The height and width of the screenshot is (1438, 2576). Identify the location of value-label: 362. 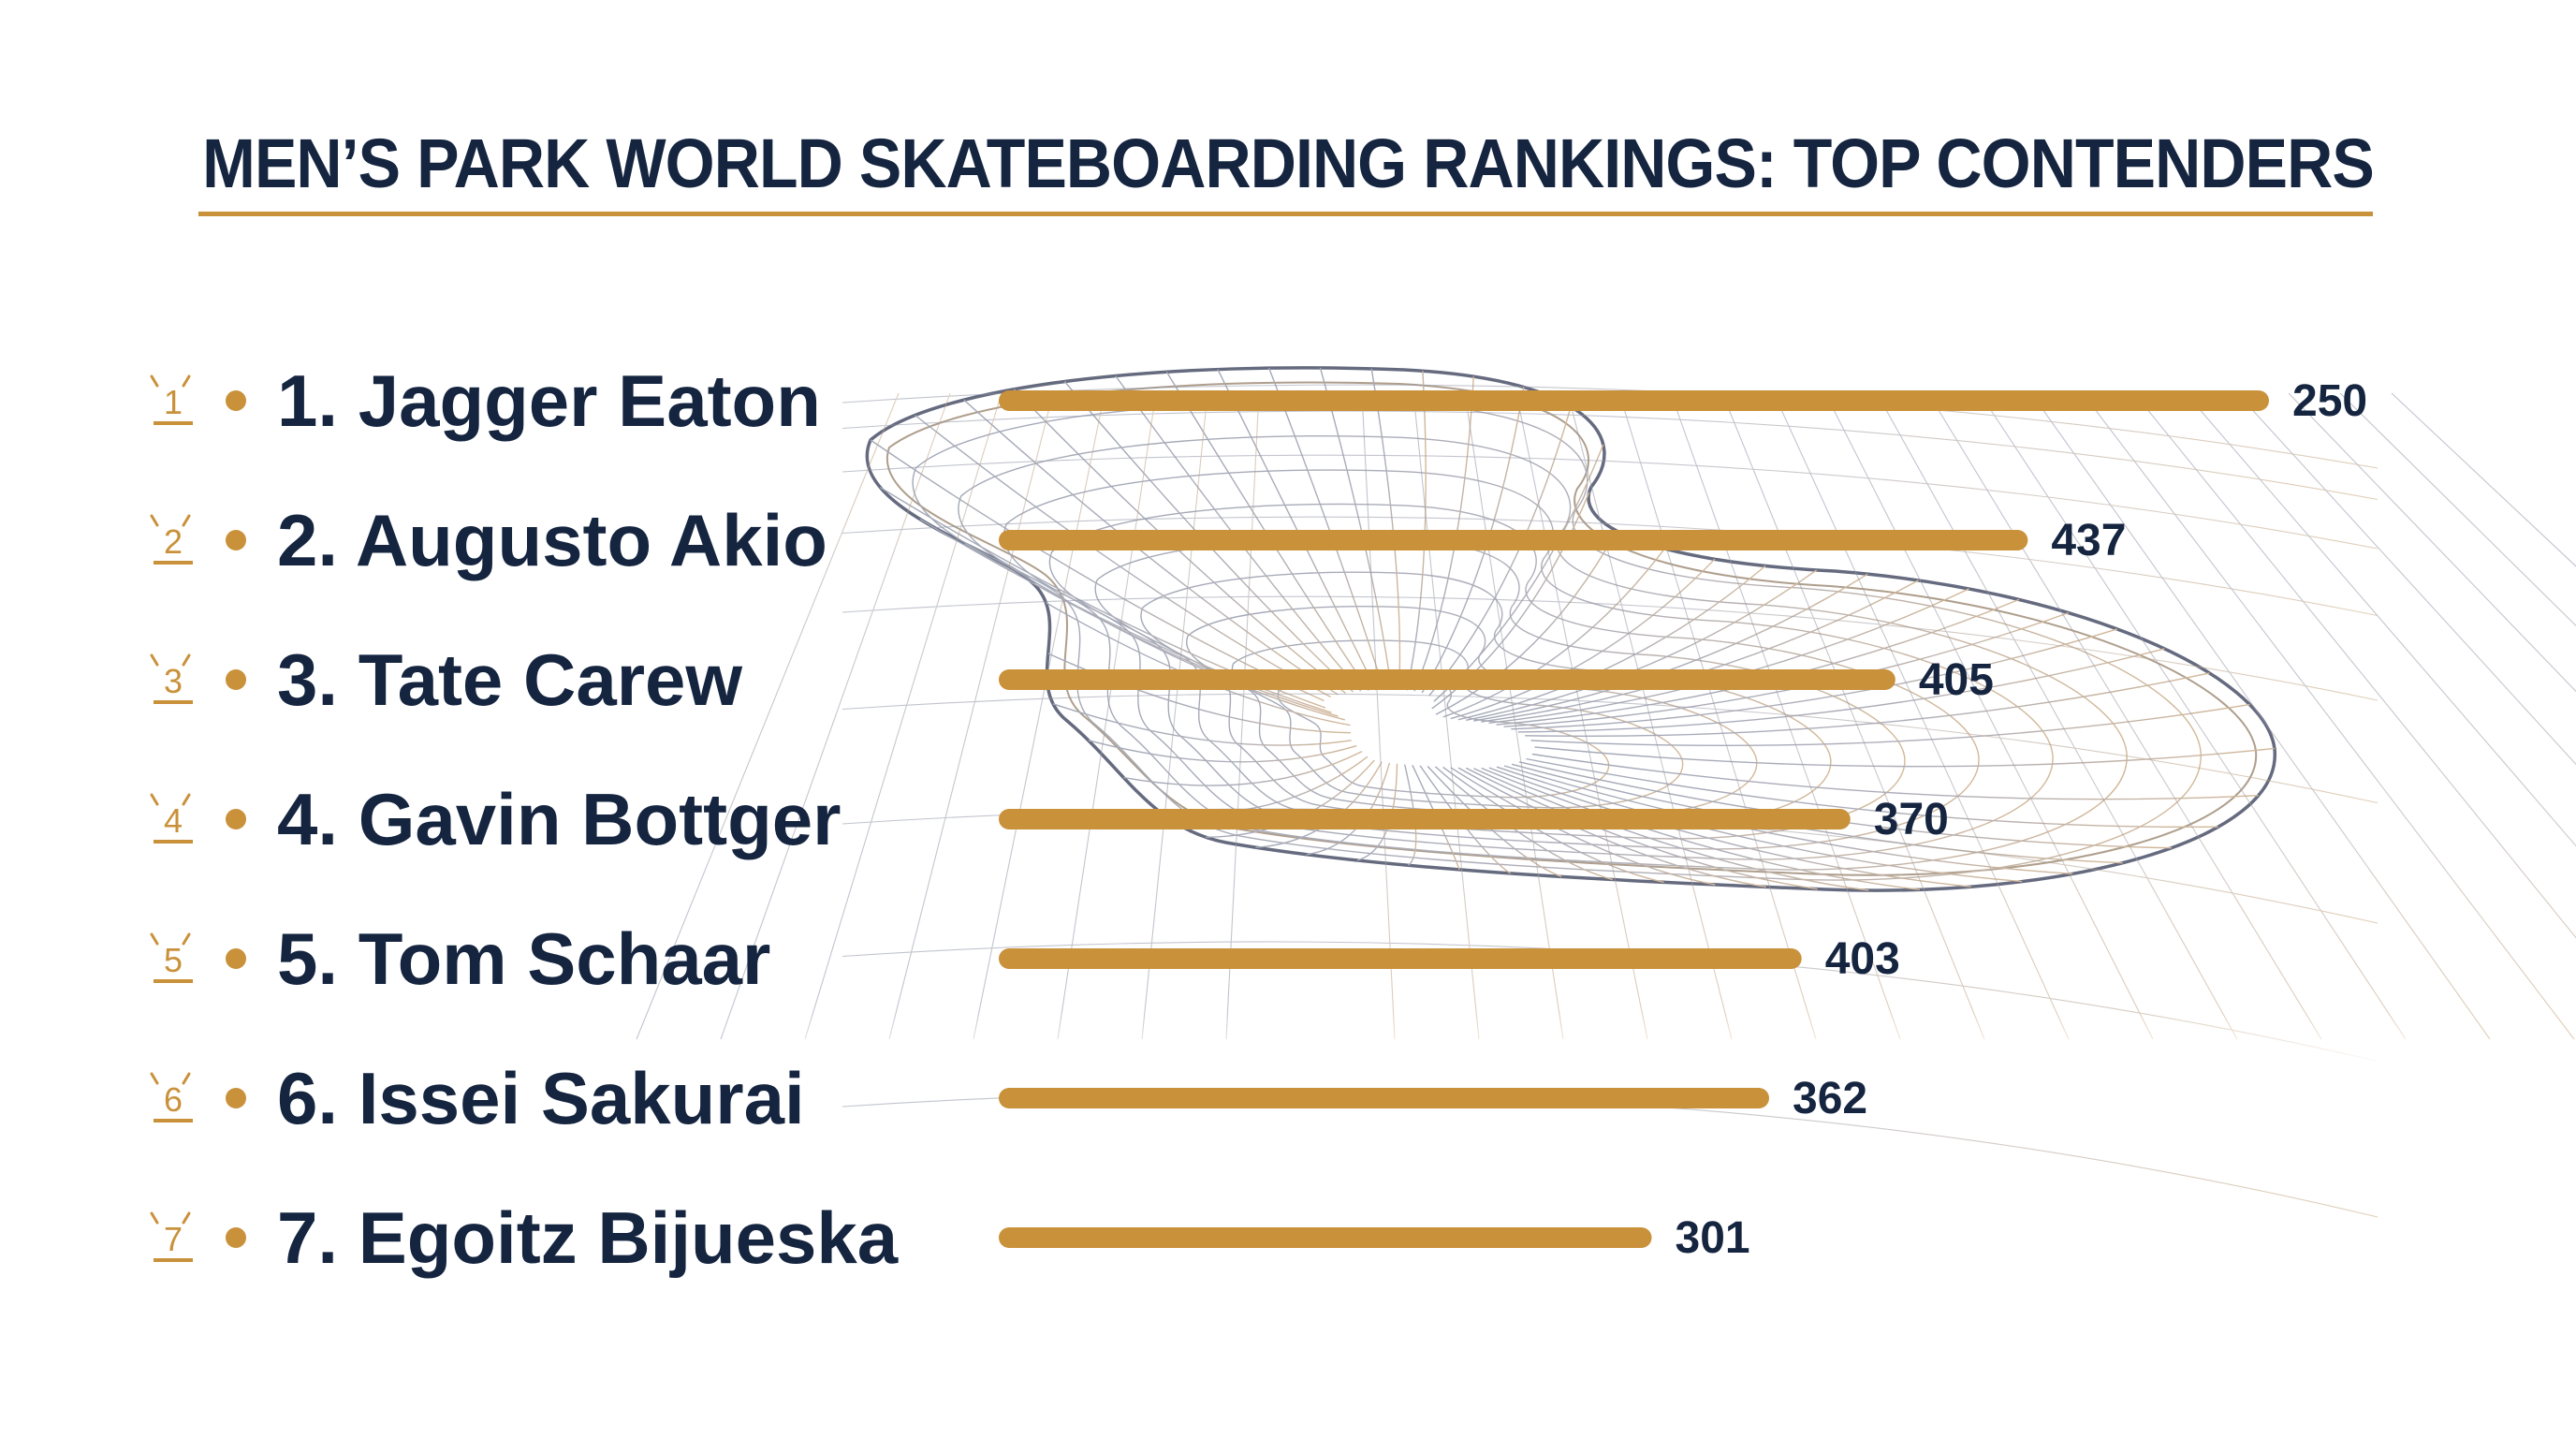
(1830, 1098).